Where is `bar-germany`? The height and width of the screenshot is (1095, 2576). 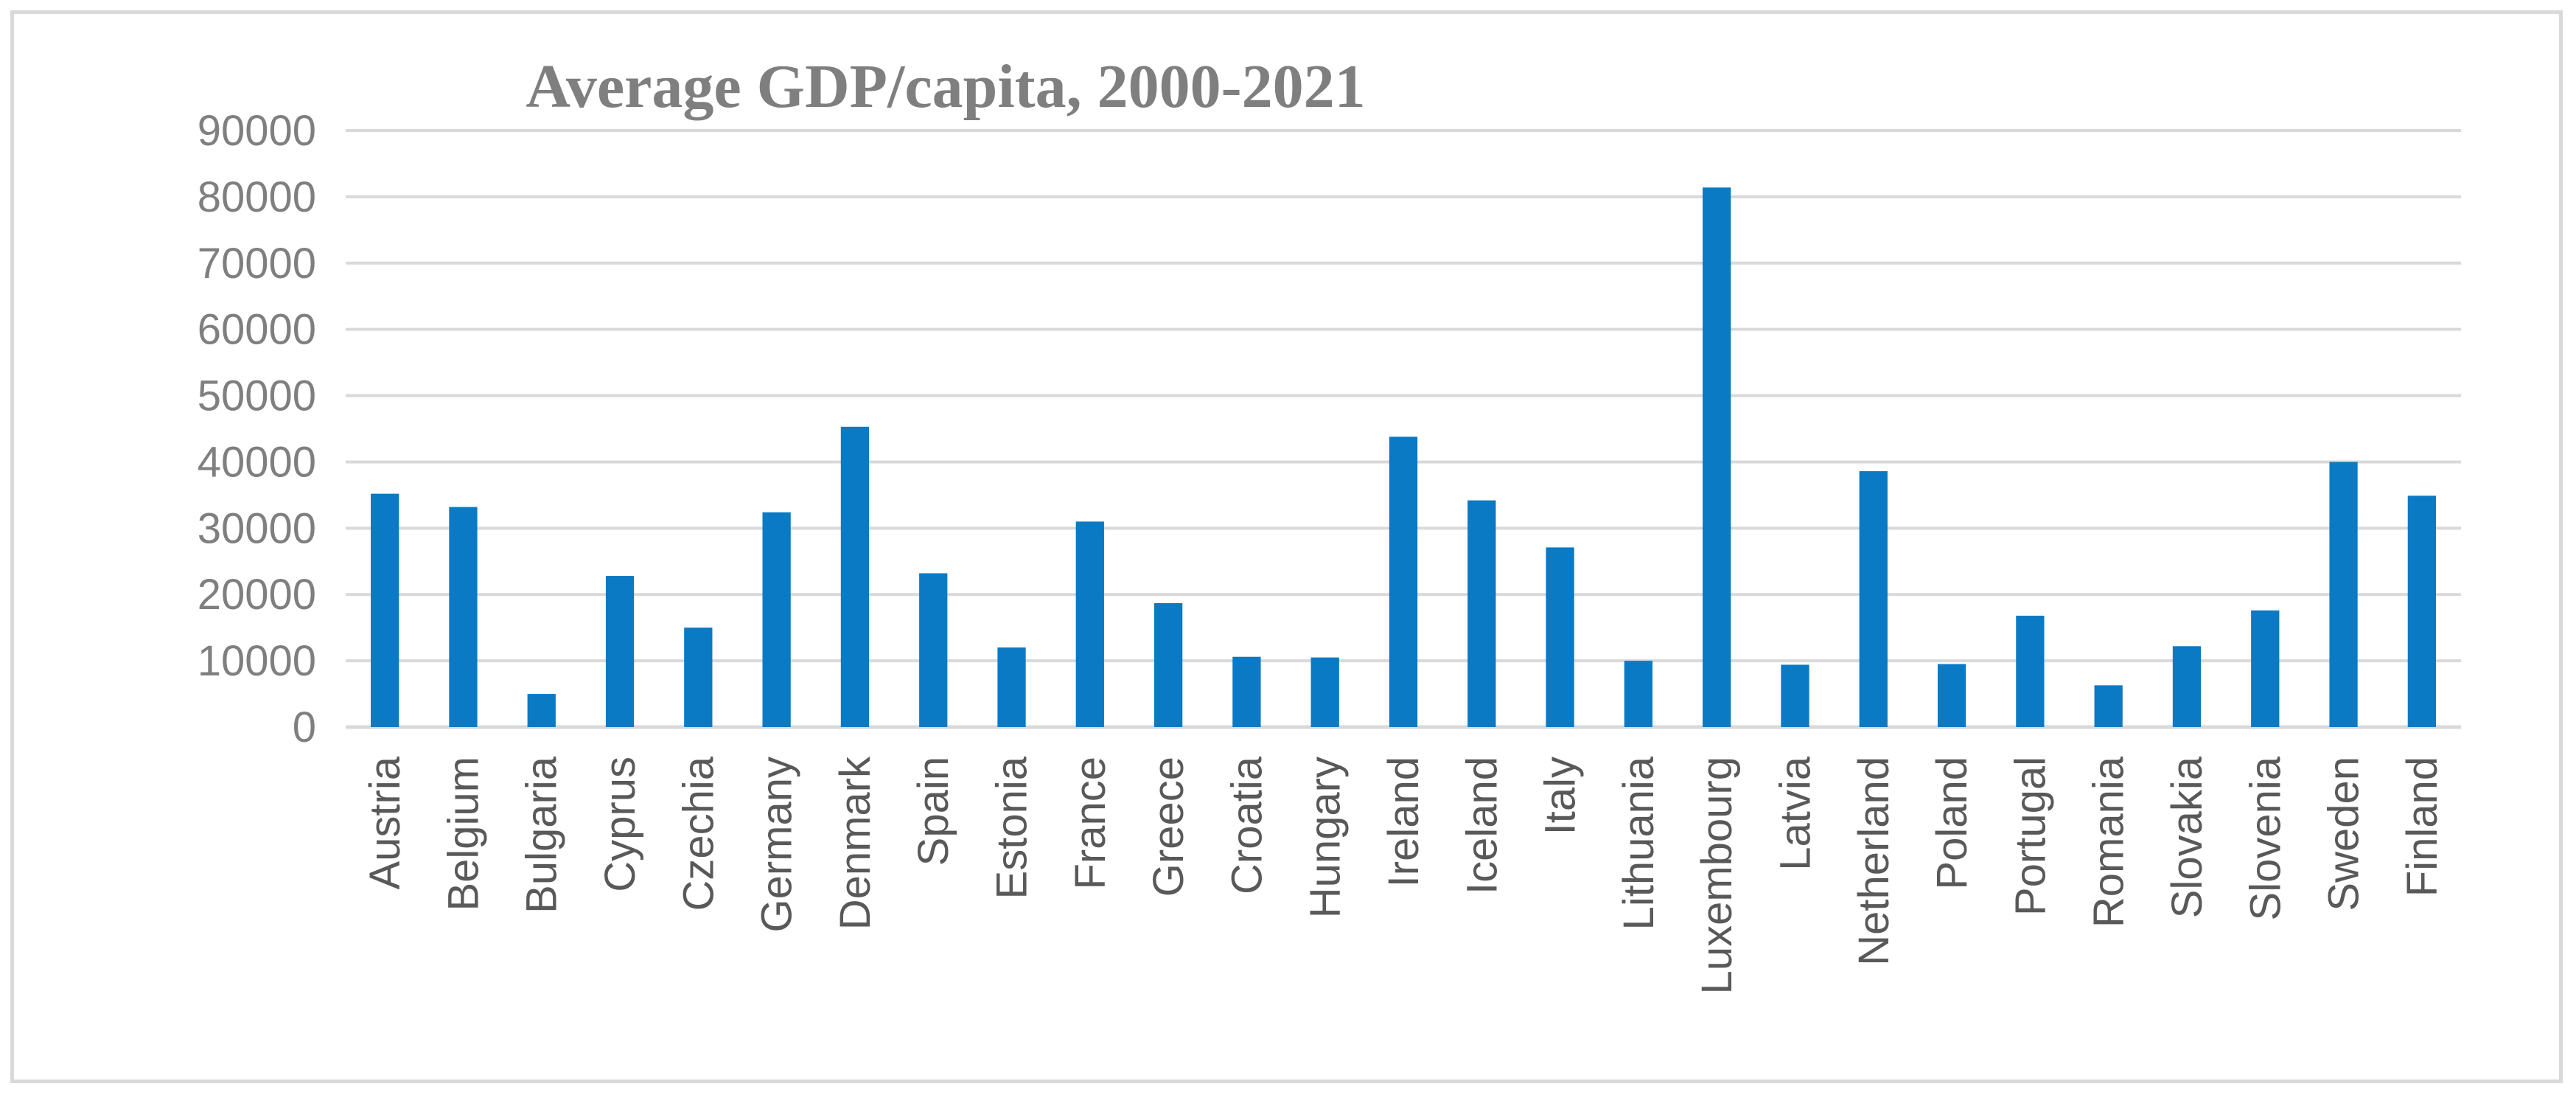 bar-germany is located at coordinates (776, 619).